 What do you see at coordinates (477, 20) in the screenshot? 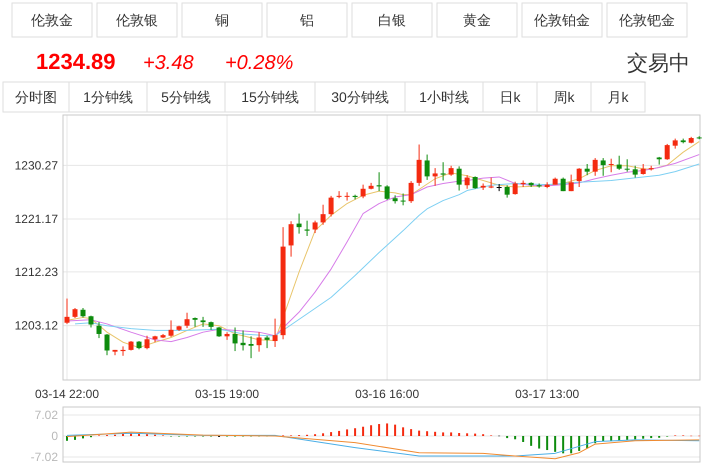
I see `tab: 黄金` at bounding box center [477, 20].